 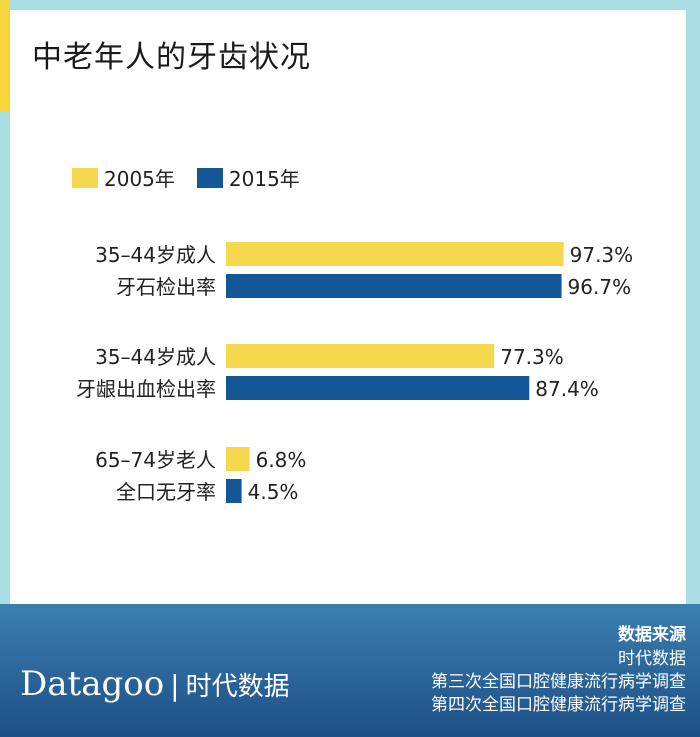 I want to click on source-line: 第四次全国口腔健康流行病学调查, so click(x=558, y=705).